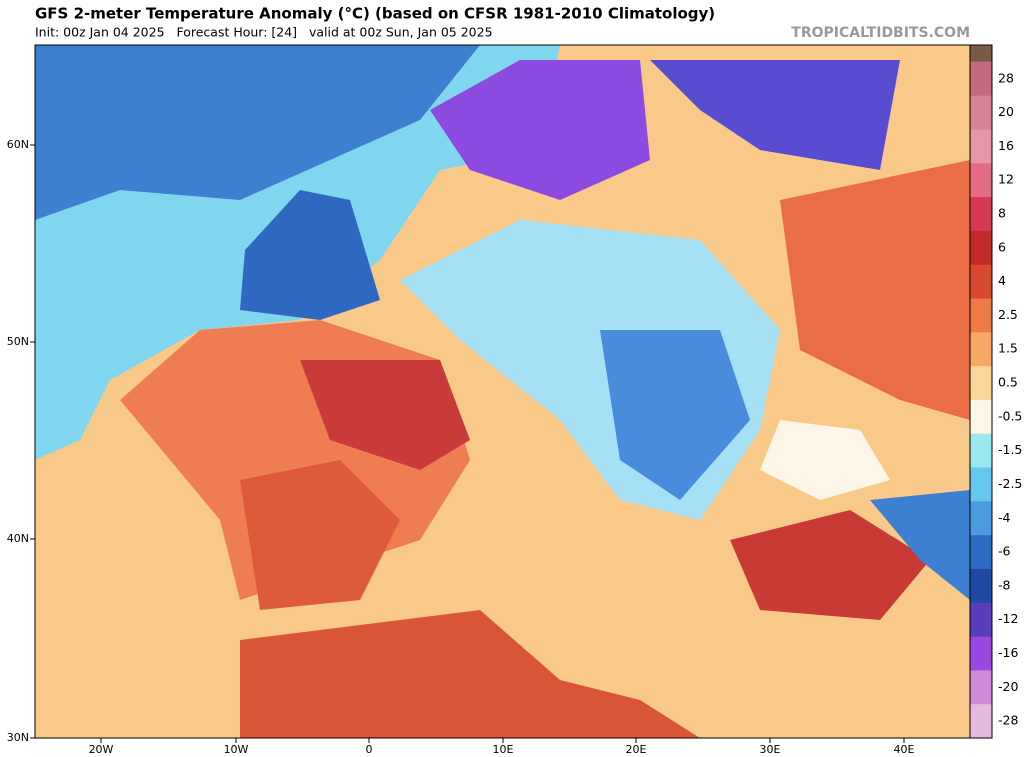 This screenshot has height=757, width=1024. I want to click on colorbar-label: -12, so click(1008, 618).